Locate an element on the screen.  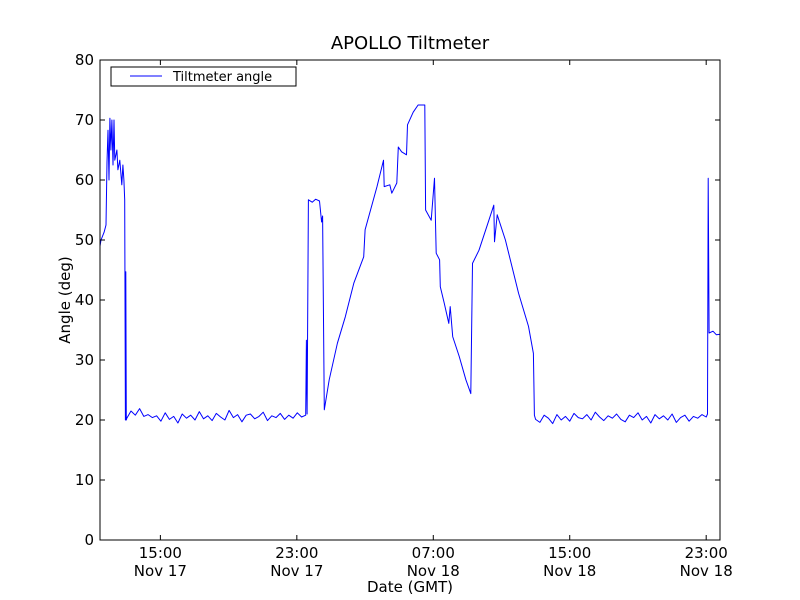
x-axis-label: Date (GMT) is located at coordinates (410, 587).